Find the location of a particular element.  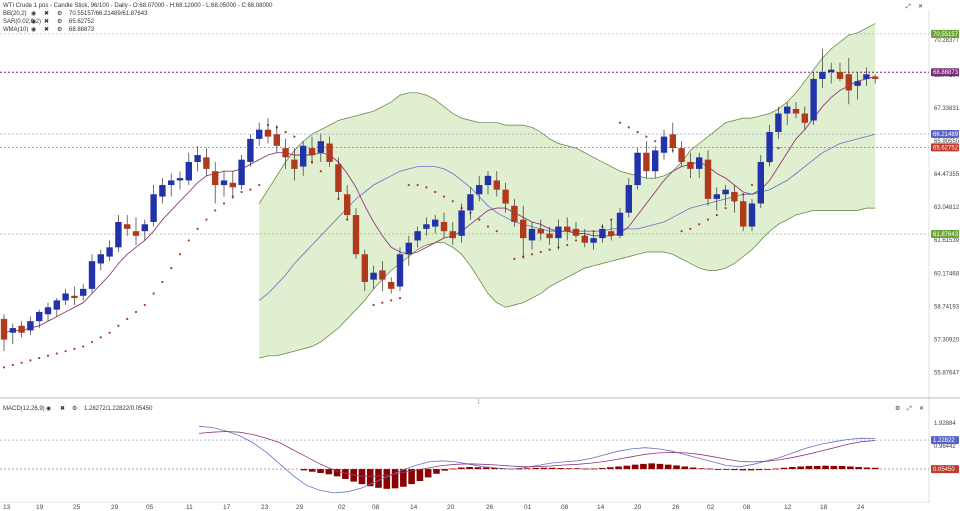

date-tick-label: 14 is located at coordinates (414, 507).